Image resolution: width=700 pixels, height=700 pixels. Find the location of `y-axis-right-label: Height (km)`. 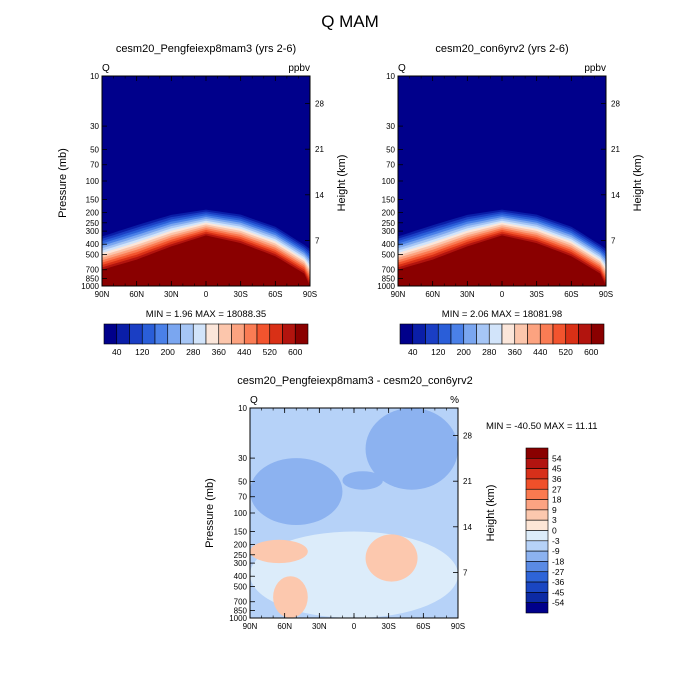

y-axis-right-label: Height (km) is located at coordinates (638, 183).